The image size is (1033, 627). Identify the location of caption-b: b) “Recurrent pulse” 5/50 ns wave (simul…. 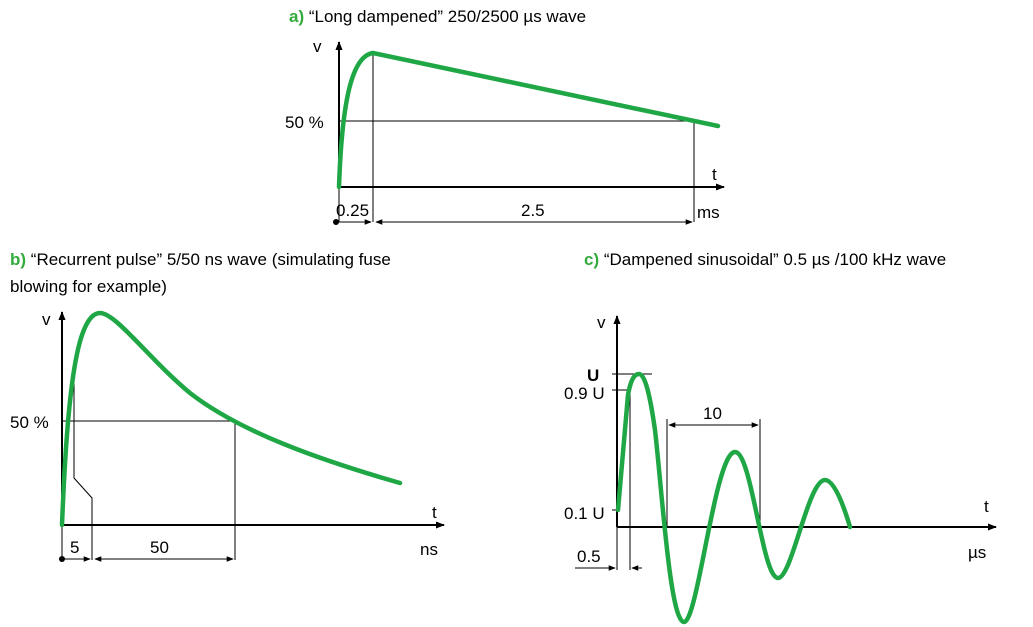
(200, 273).